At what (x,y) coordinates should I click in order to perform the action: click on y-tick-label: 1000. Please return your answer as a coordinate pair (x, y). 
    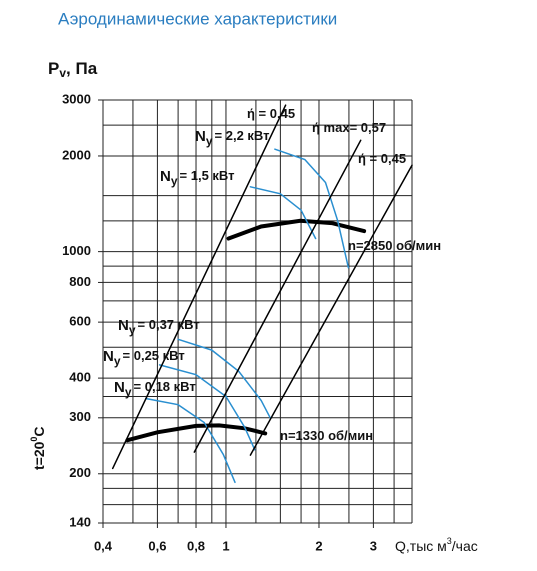
    Looking at the image, I should click on (76, 250).